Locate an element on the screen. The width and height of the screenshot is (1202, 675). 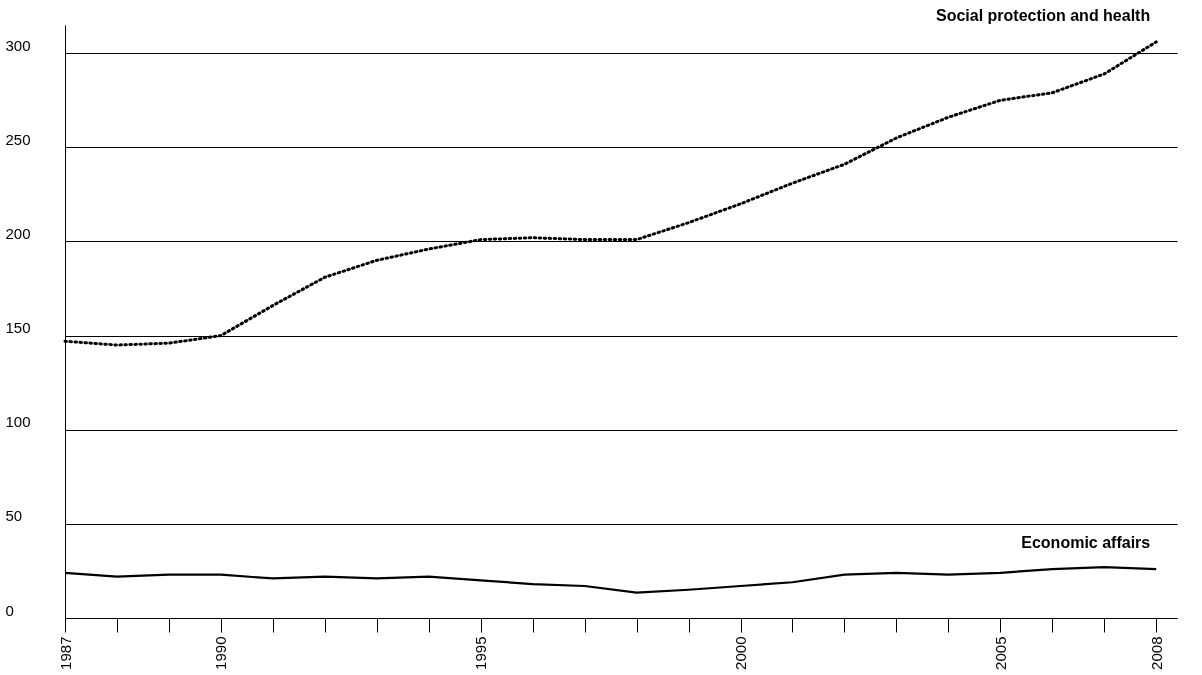
x-tick-label: 1987 is located at coordinates (65, 653).